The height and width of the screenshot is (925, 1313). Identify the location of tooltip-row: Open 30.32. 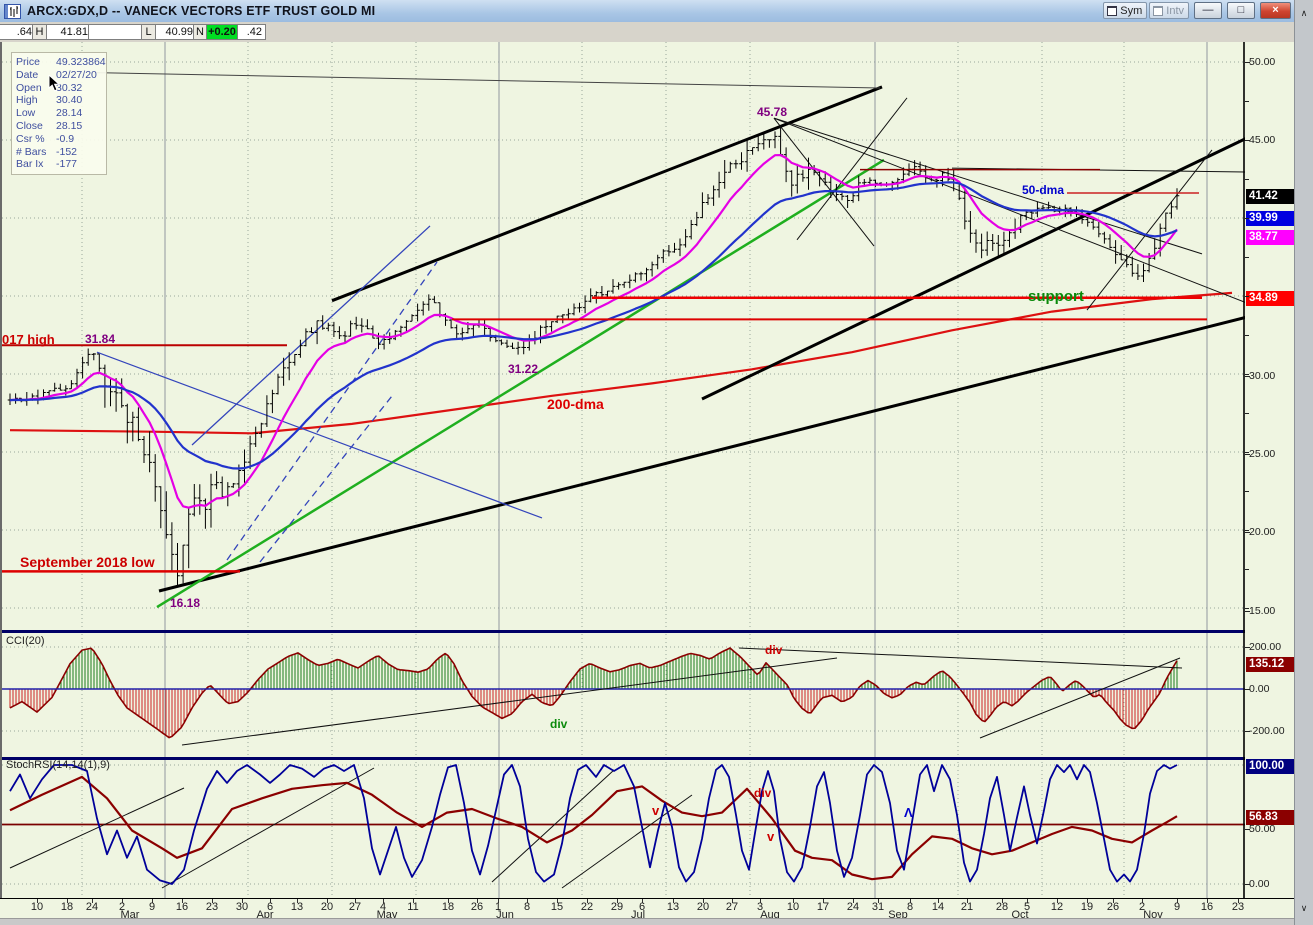
(49, 87).